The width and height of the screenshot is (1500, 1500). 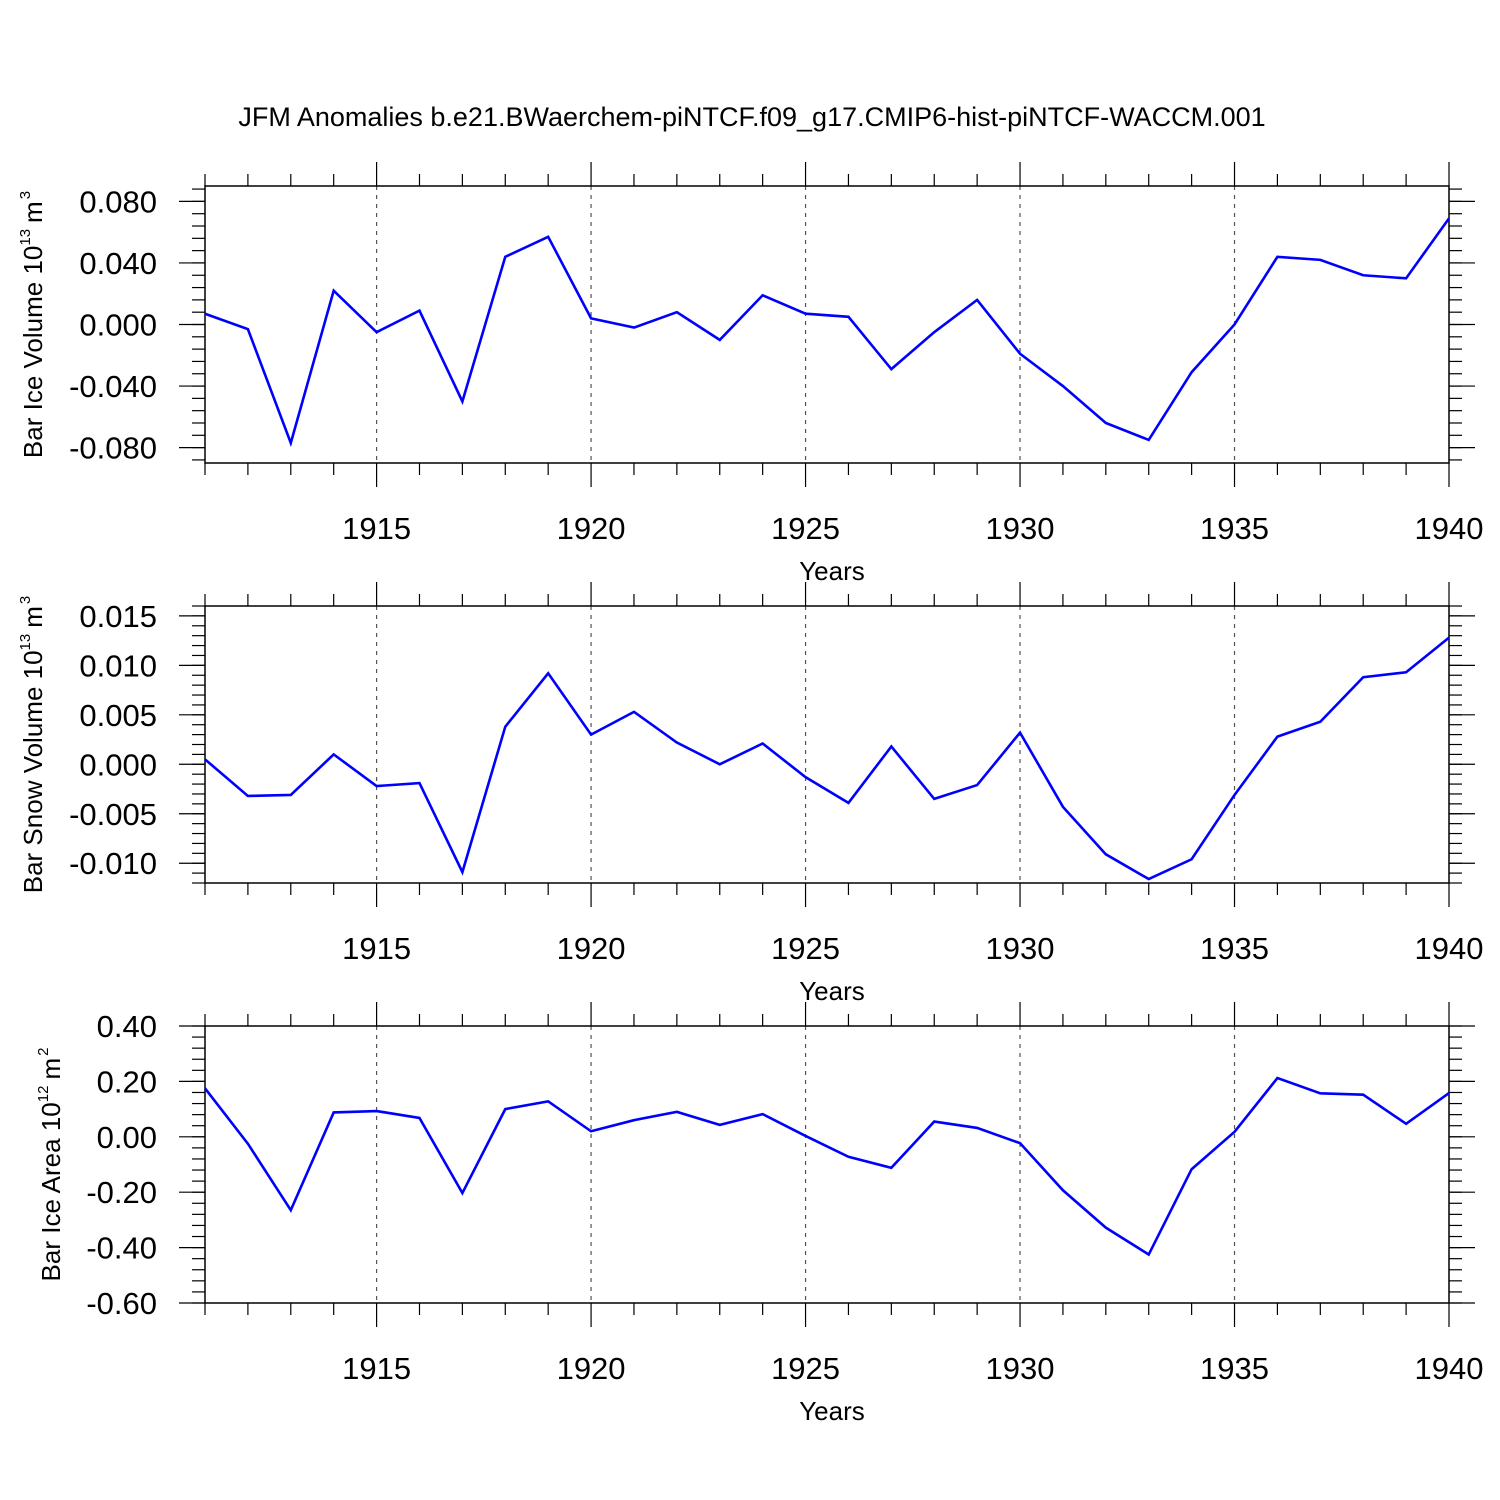 I want to click on series-line-bar-ice-area, so click(x=826, y=1166).